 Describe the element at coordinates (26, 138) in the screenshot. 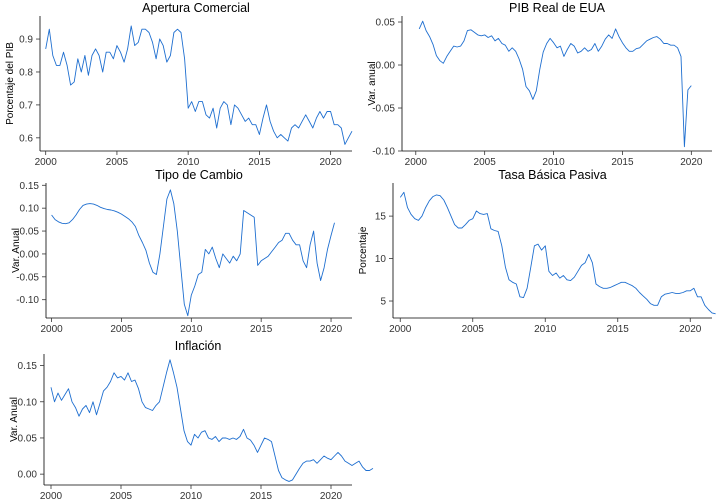

I see `y-tick-label: 0.6` at that location.